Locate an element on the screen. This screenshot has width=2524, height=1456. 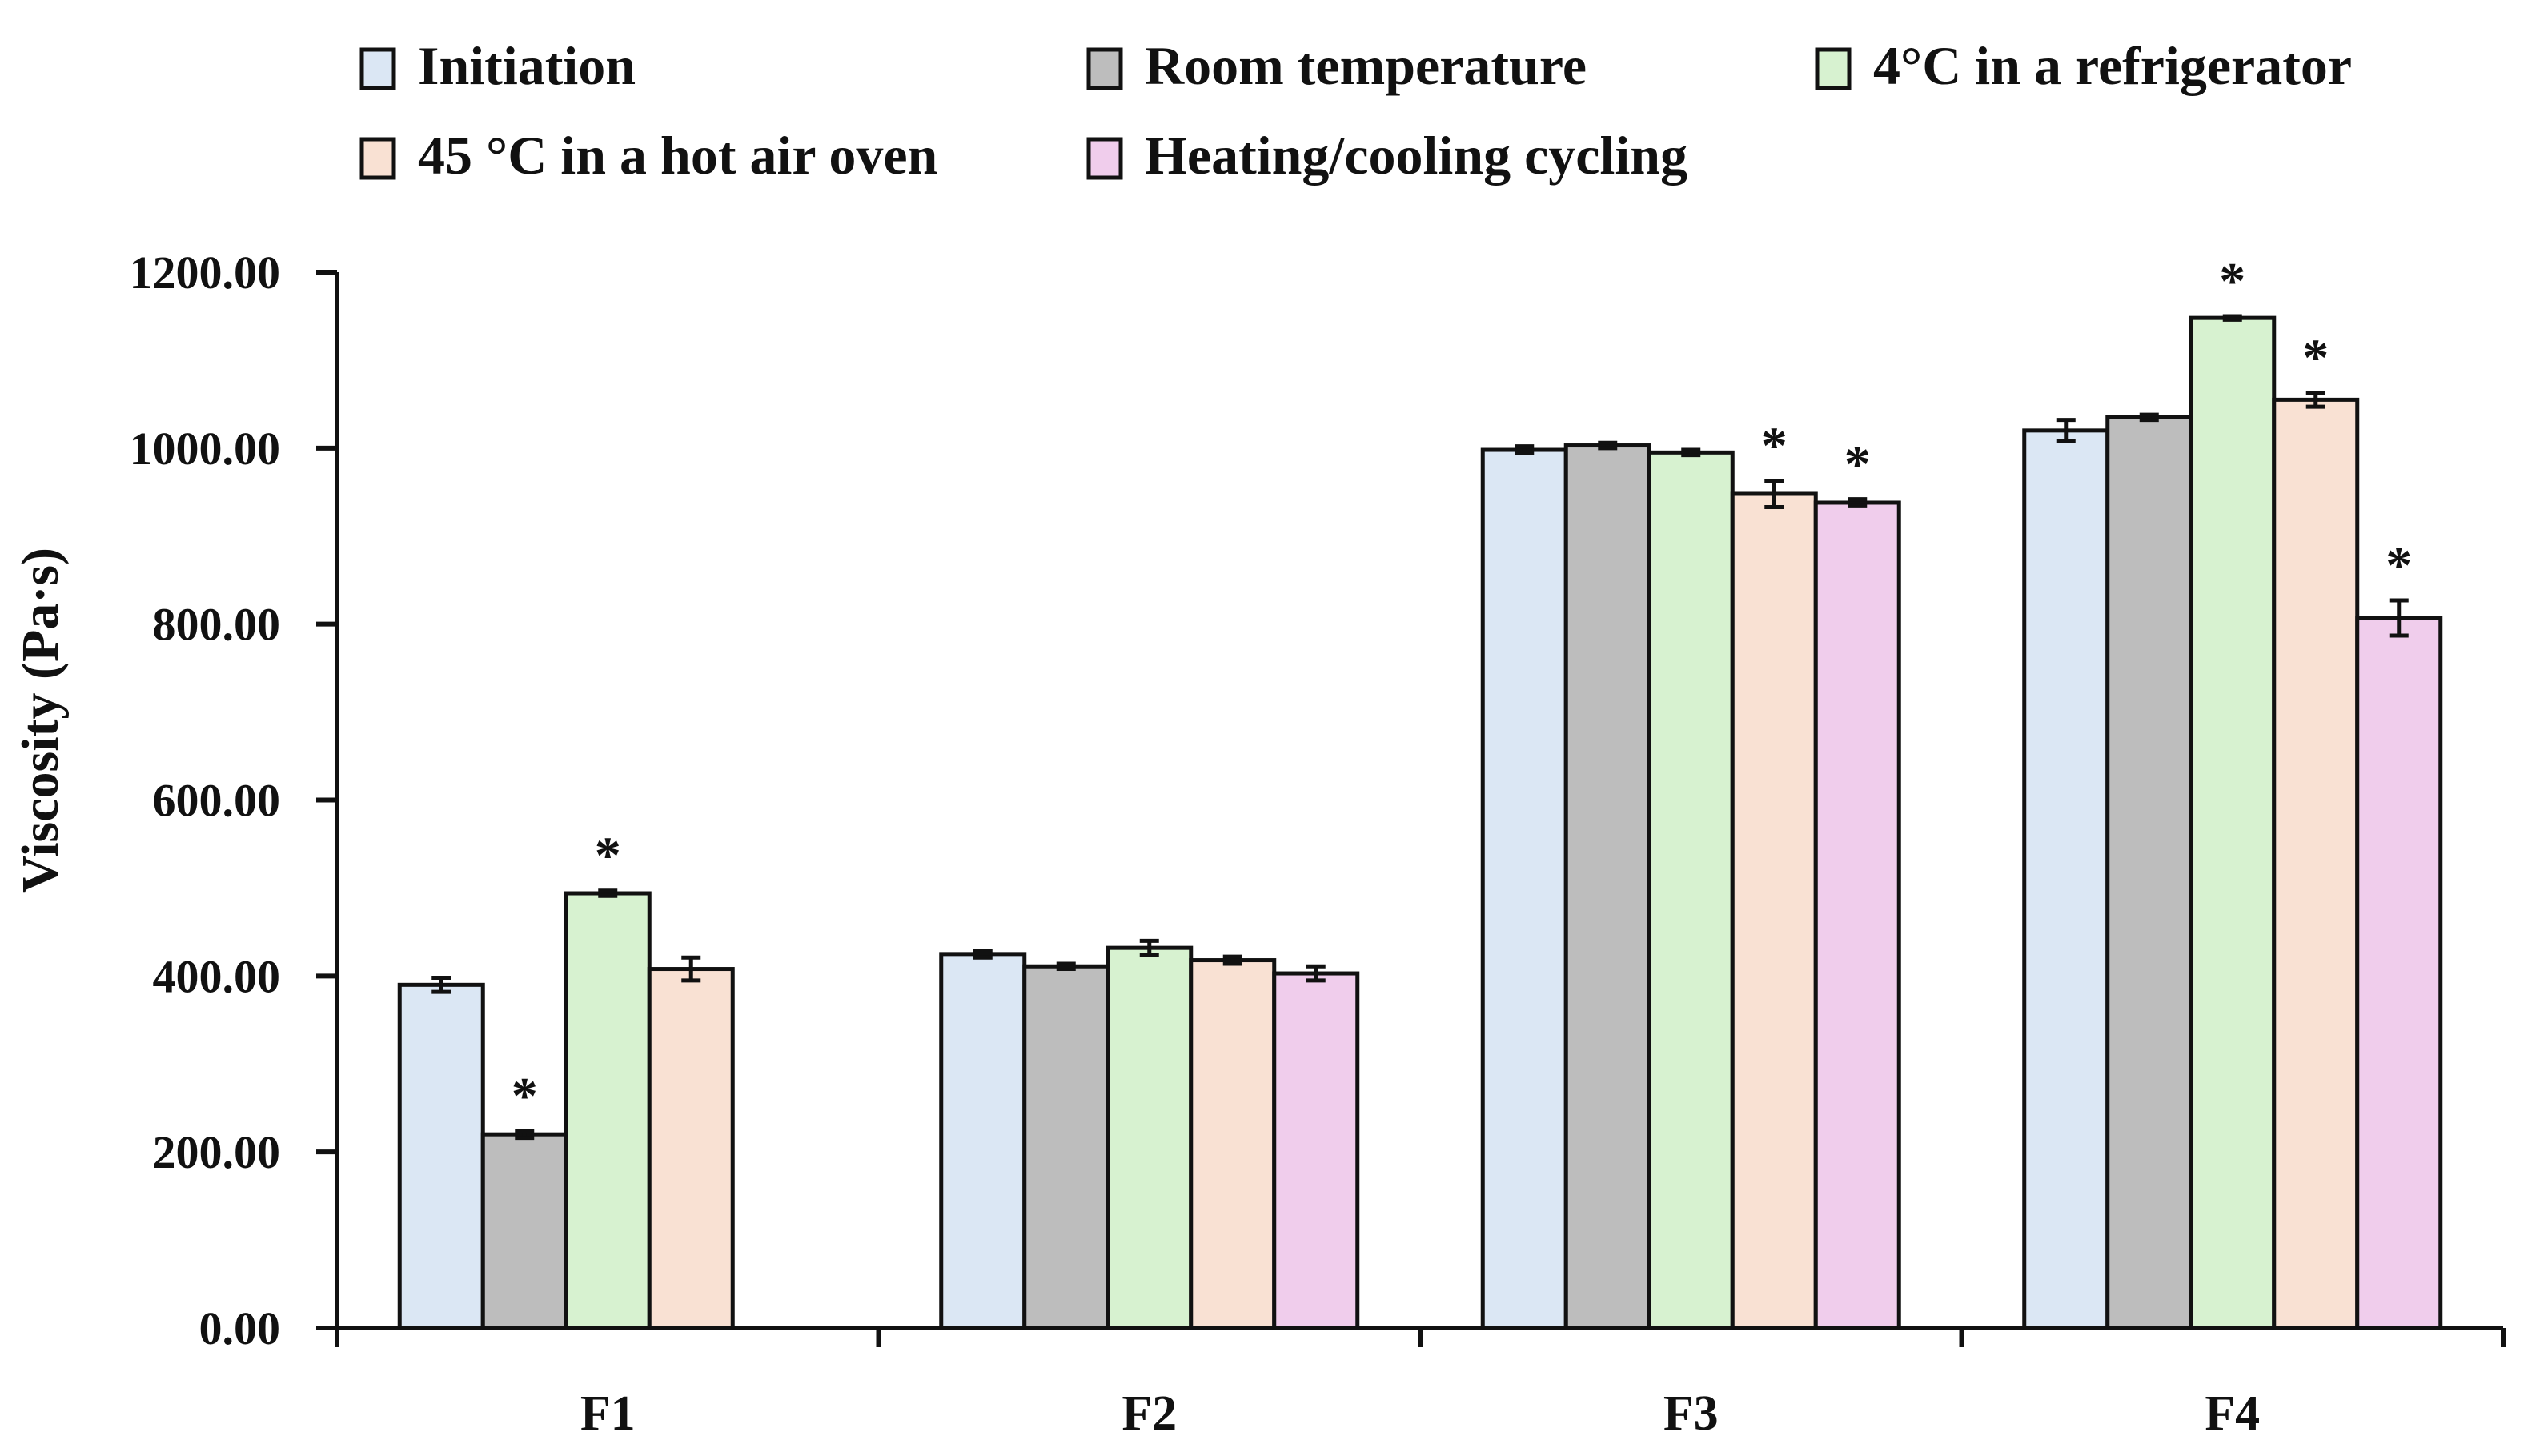
bar-f3-initiation is located at coordinates (1524, 888).